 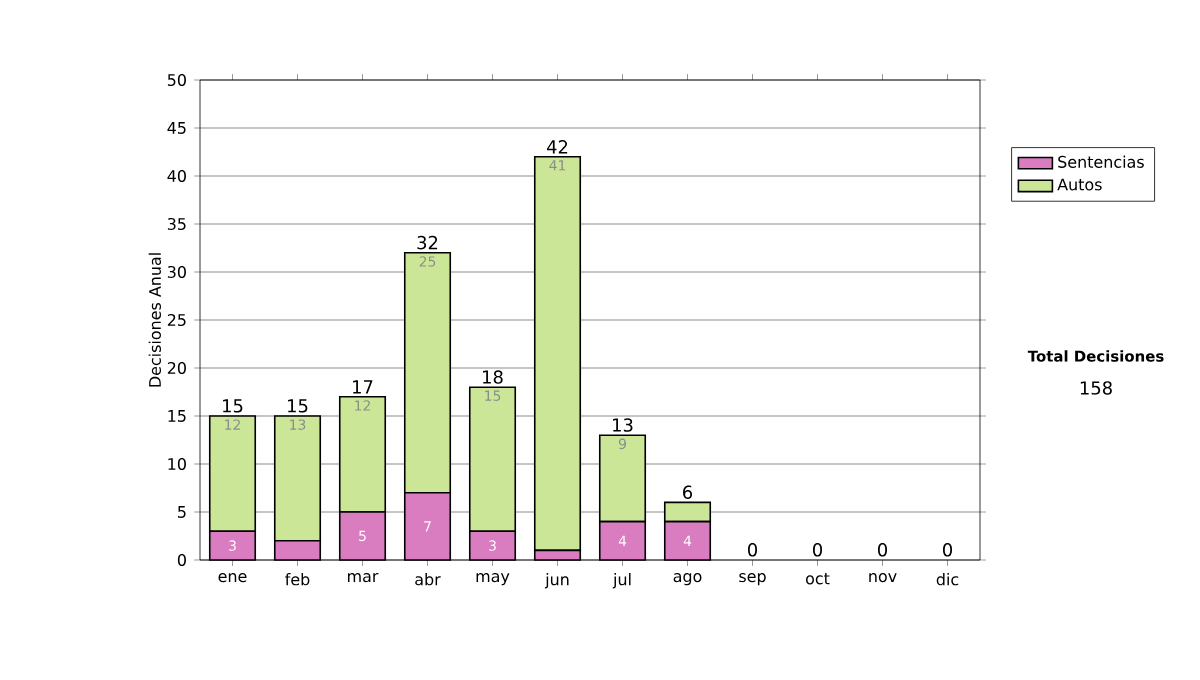 I want to click on total-label: 13, so click(x=623, y=425).